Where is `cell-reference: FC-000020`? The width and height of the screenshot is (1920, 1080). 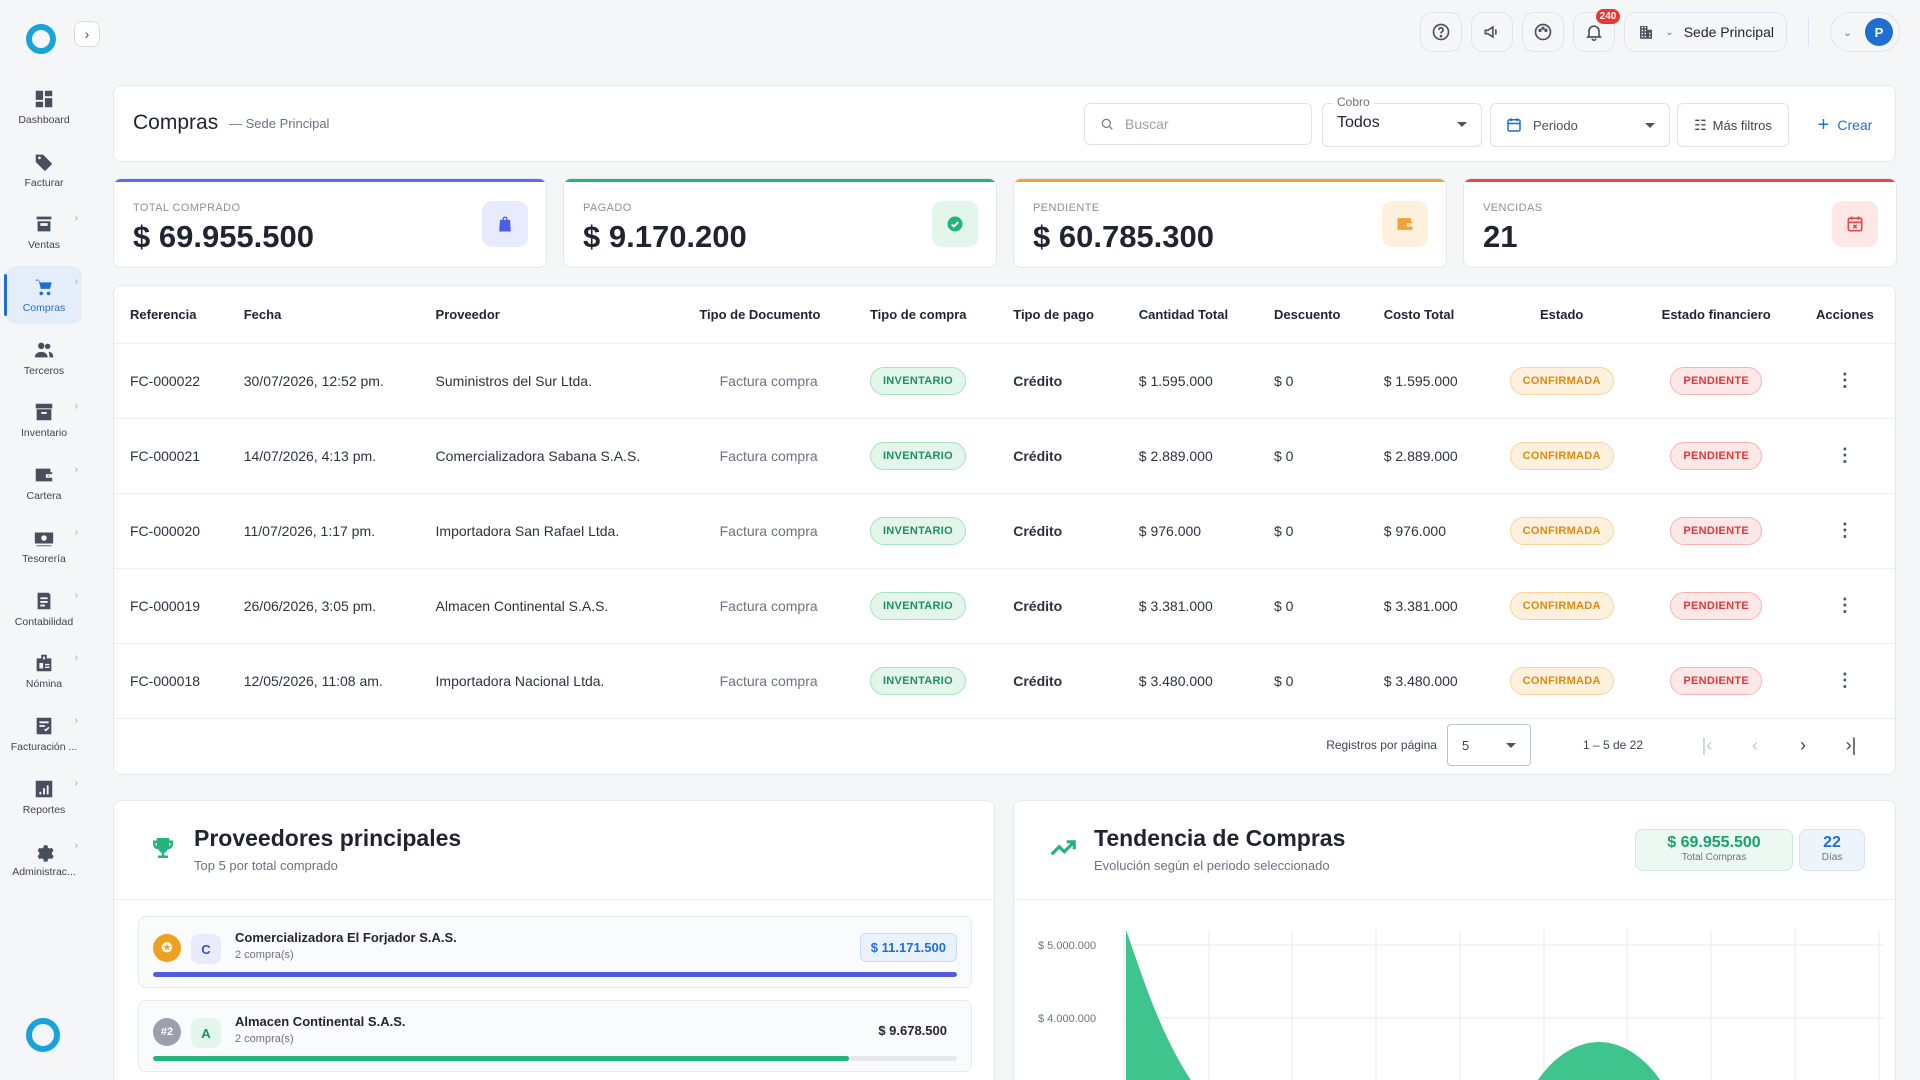
cell-reference: FC-000020 is located at coordinates (171, 531).